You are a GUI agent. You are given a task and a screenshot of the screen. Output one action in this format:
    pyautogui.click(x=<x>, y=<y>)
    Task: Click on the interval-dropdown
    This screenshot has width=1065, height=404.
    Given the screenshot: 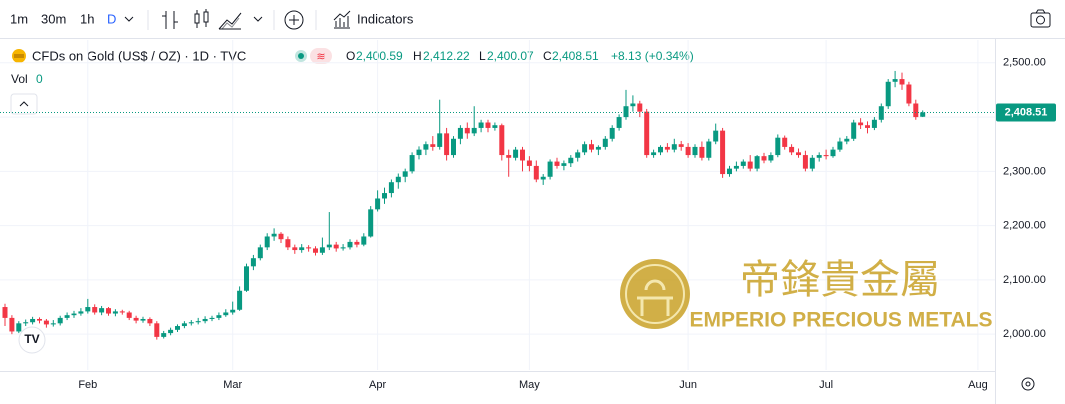 What is the action you would take?
    pyautogui.click(x=129, y=19)
    